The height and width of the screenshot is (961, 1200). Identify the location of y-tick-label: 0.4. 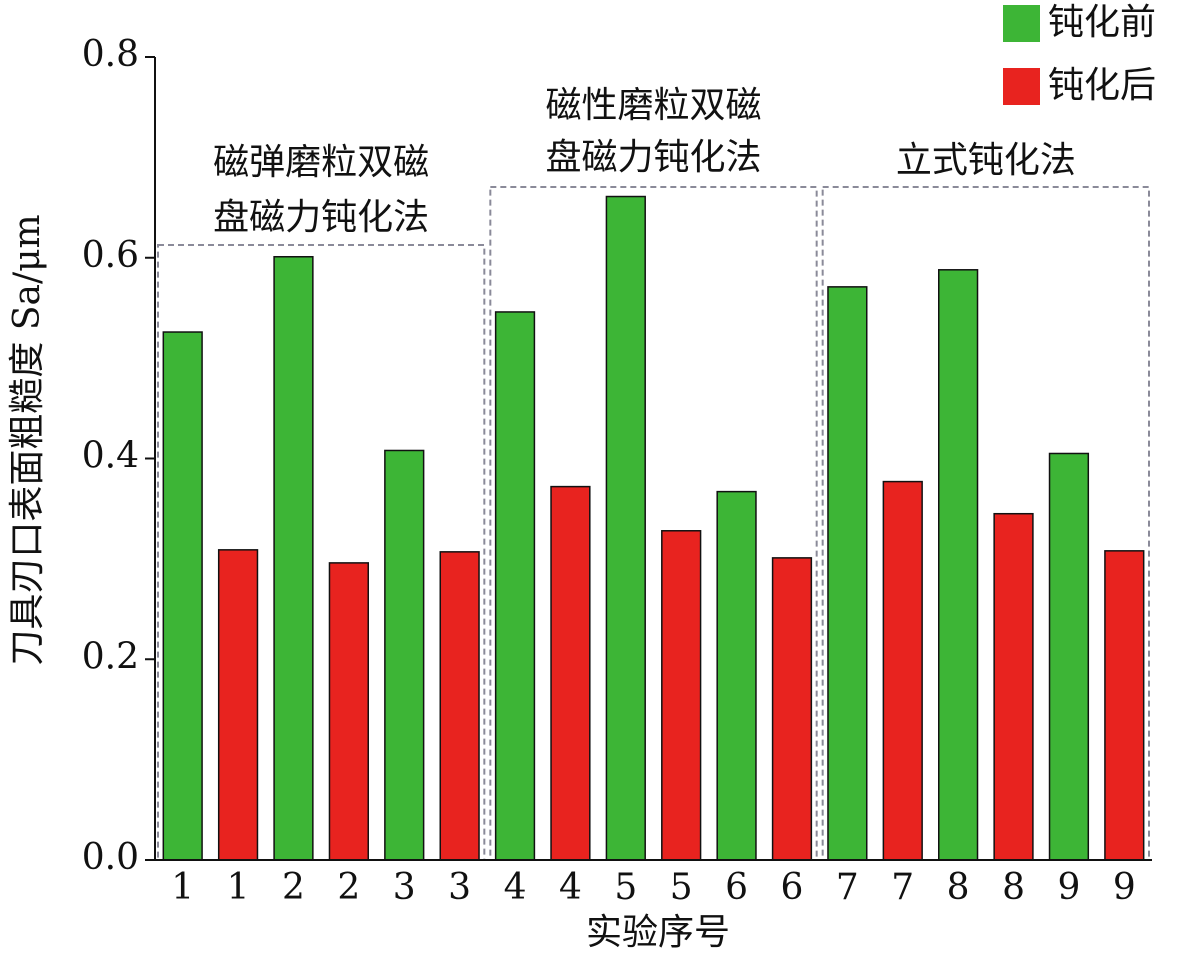
(110, 456).